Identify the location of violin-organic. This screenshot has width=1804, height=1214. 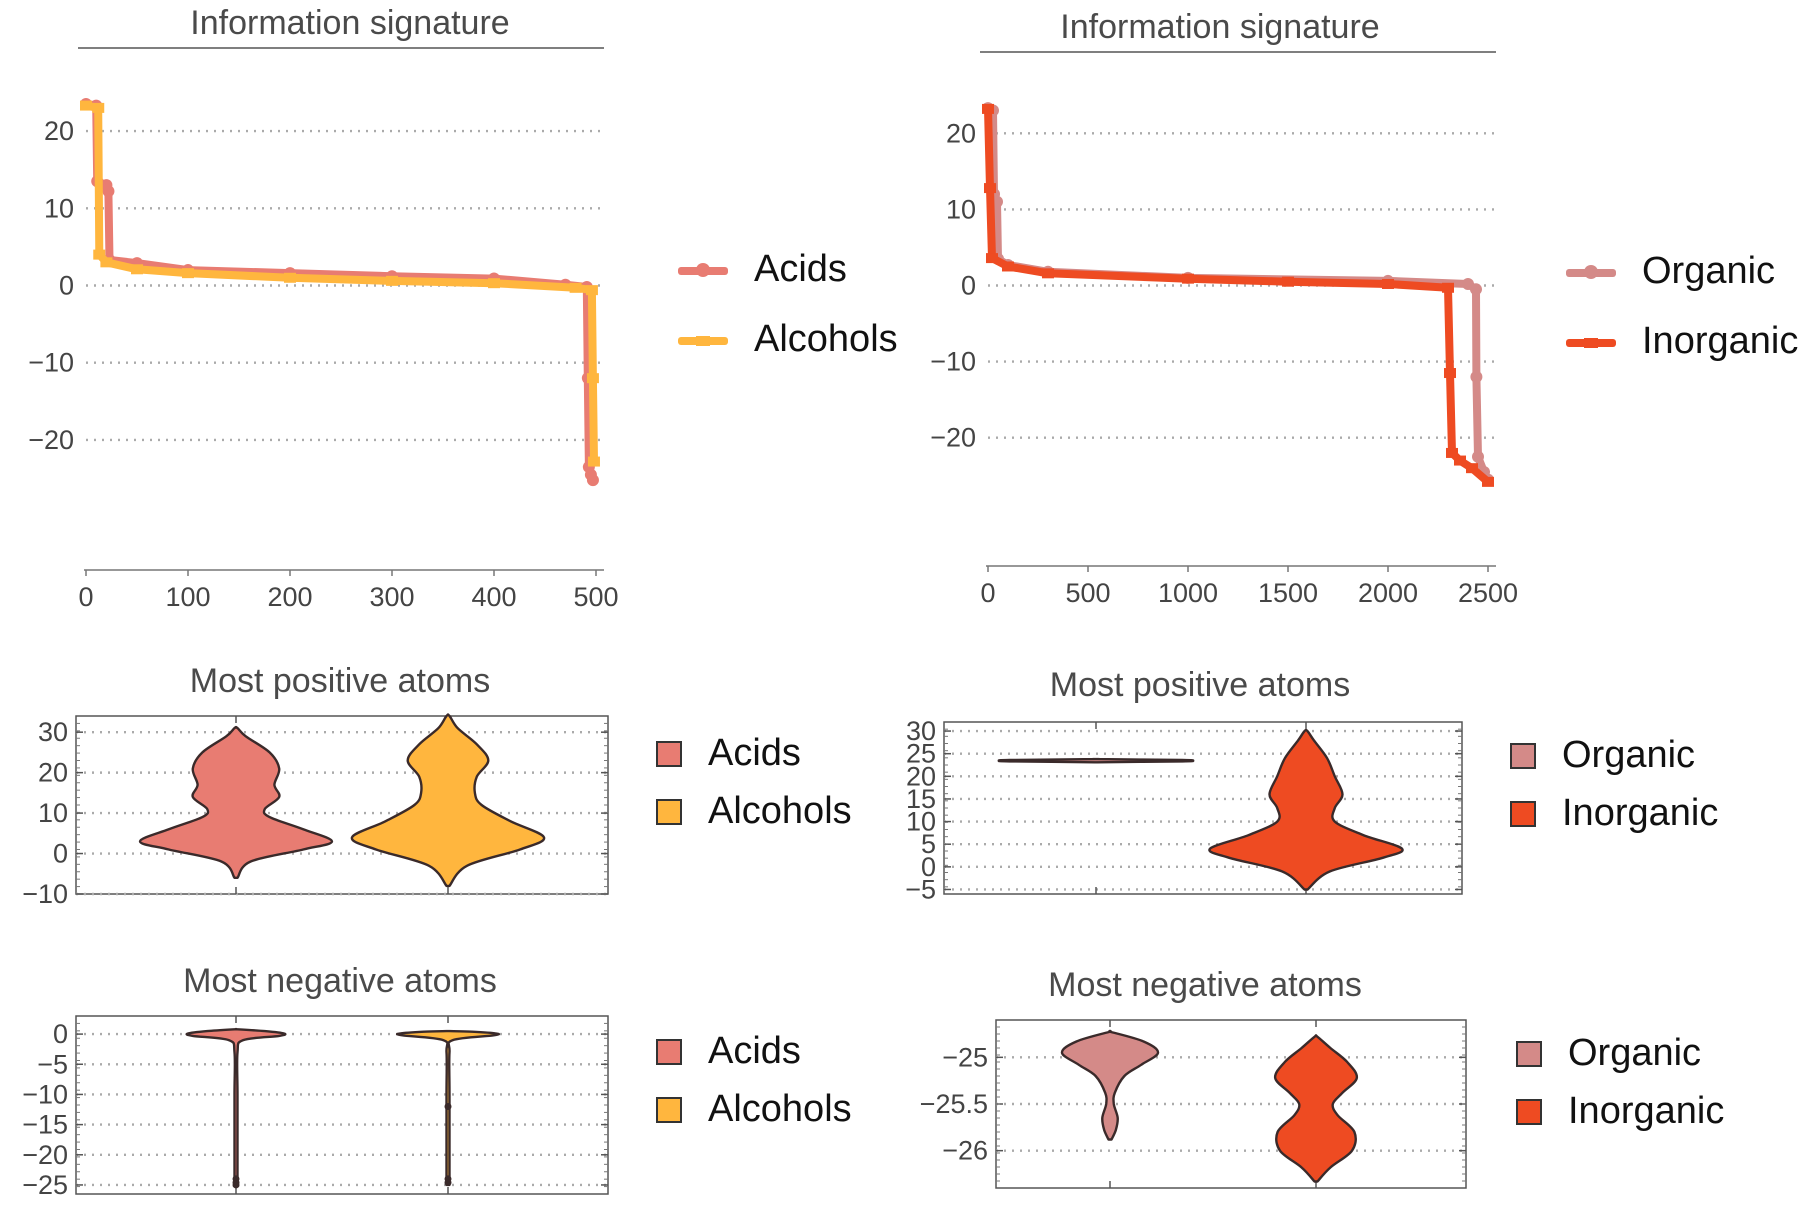
(1110, 1085).